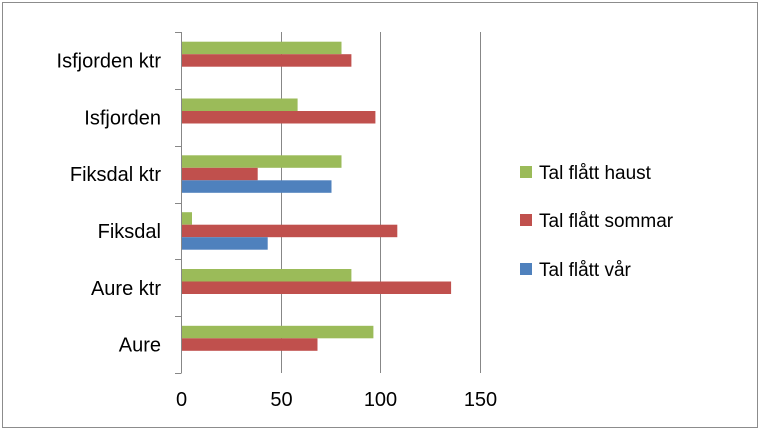  What do you see at coordinates (109, 61) in the screenshot?
I see `category-label: Isfjorden ktr` at bounding box center [109, 61].